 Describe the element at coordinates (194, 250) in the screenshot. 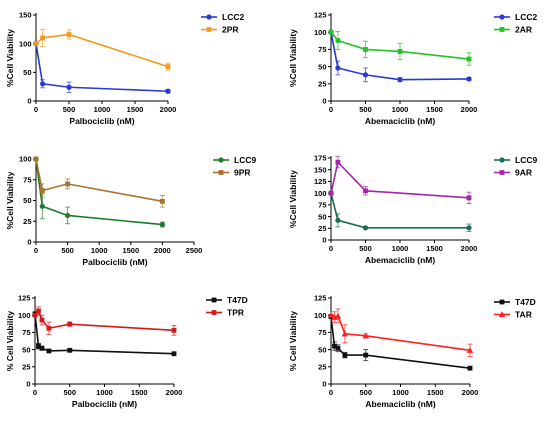

I see `x-tick-label: 2500` at that location.